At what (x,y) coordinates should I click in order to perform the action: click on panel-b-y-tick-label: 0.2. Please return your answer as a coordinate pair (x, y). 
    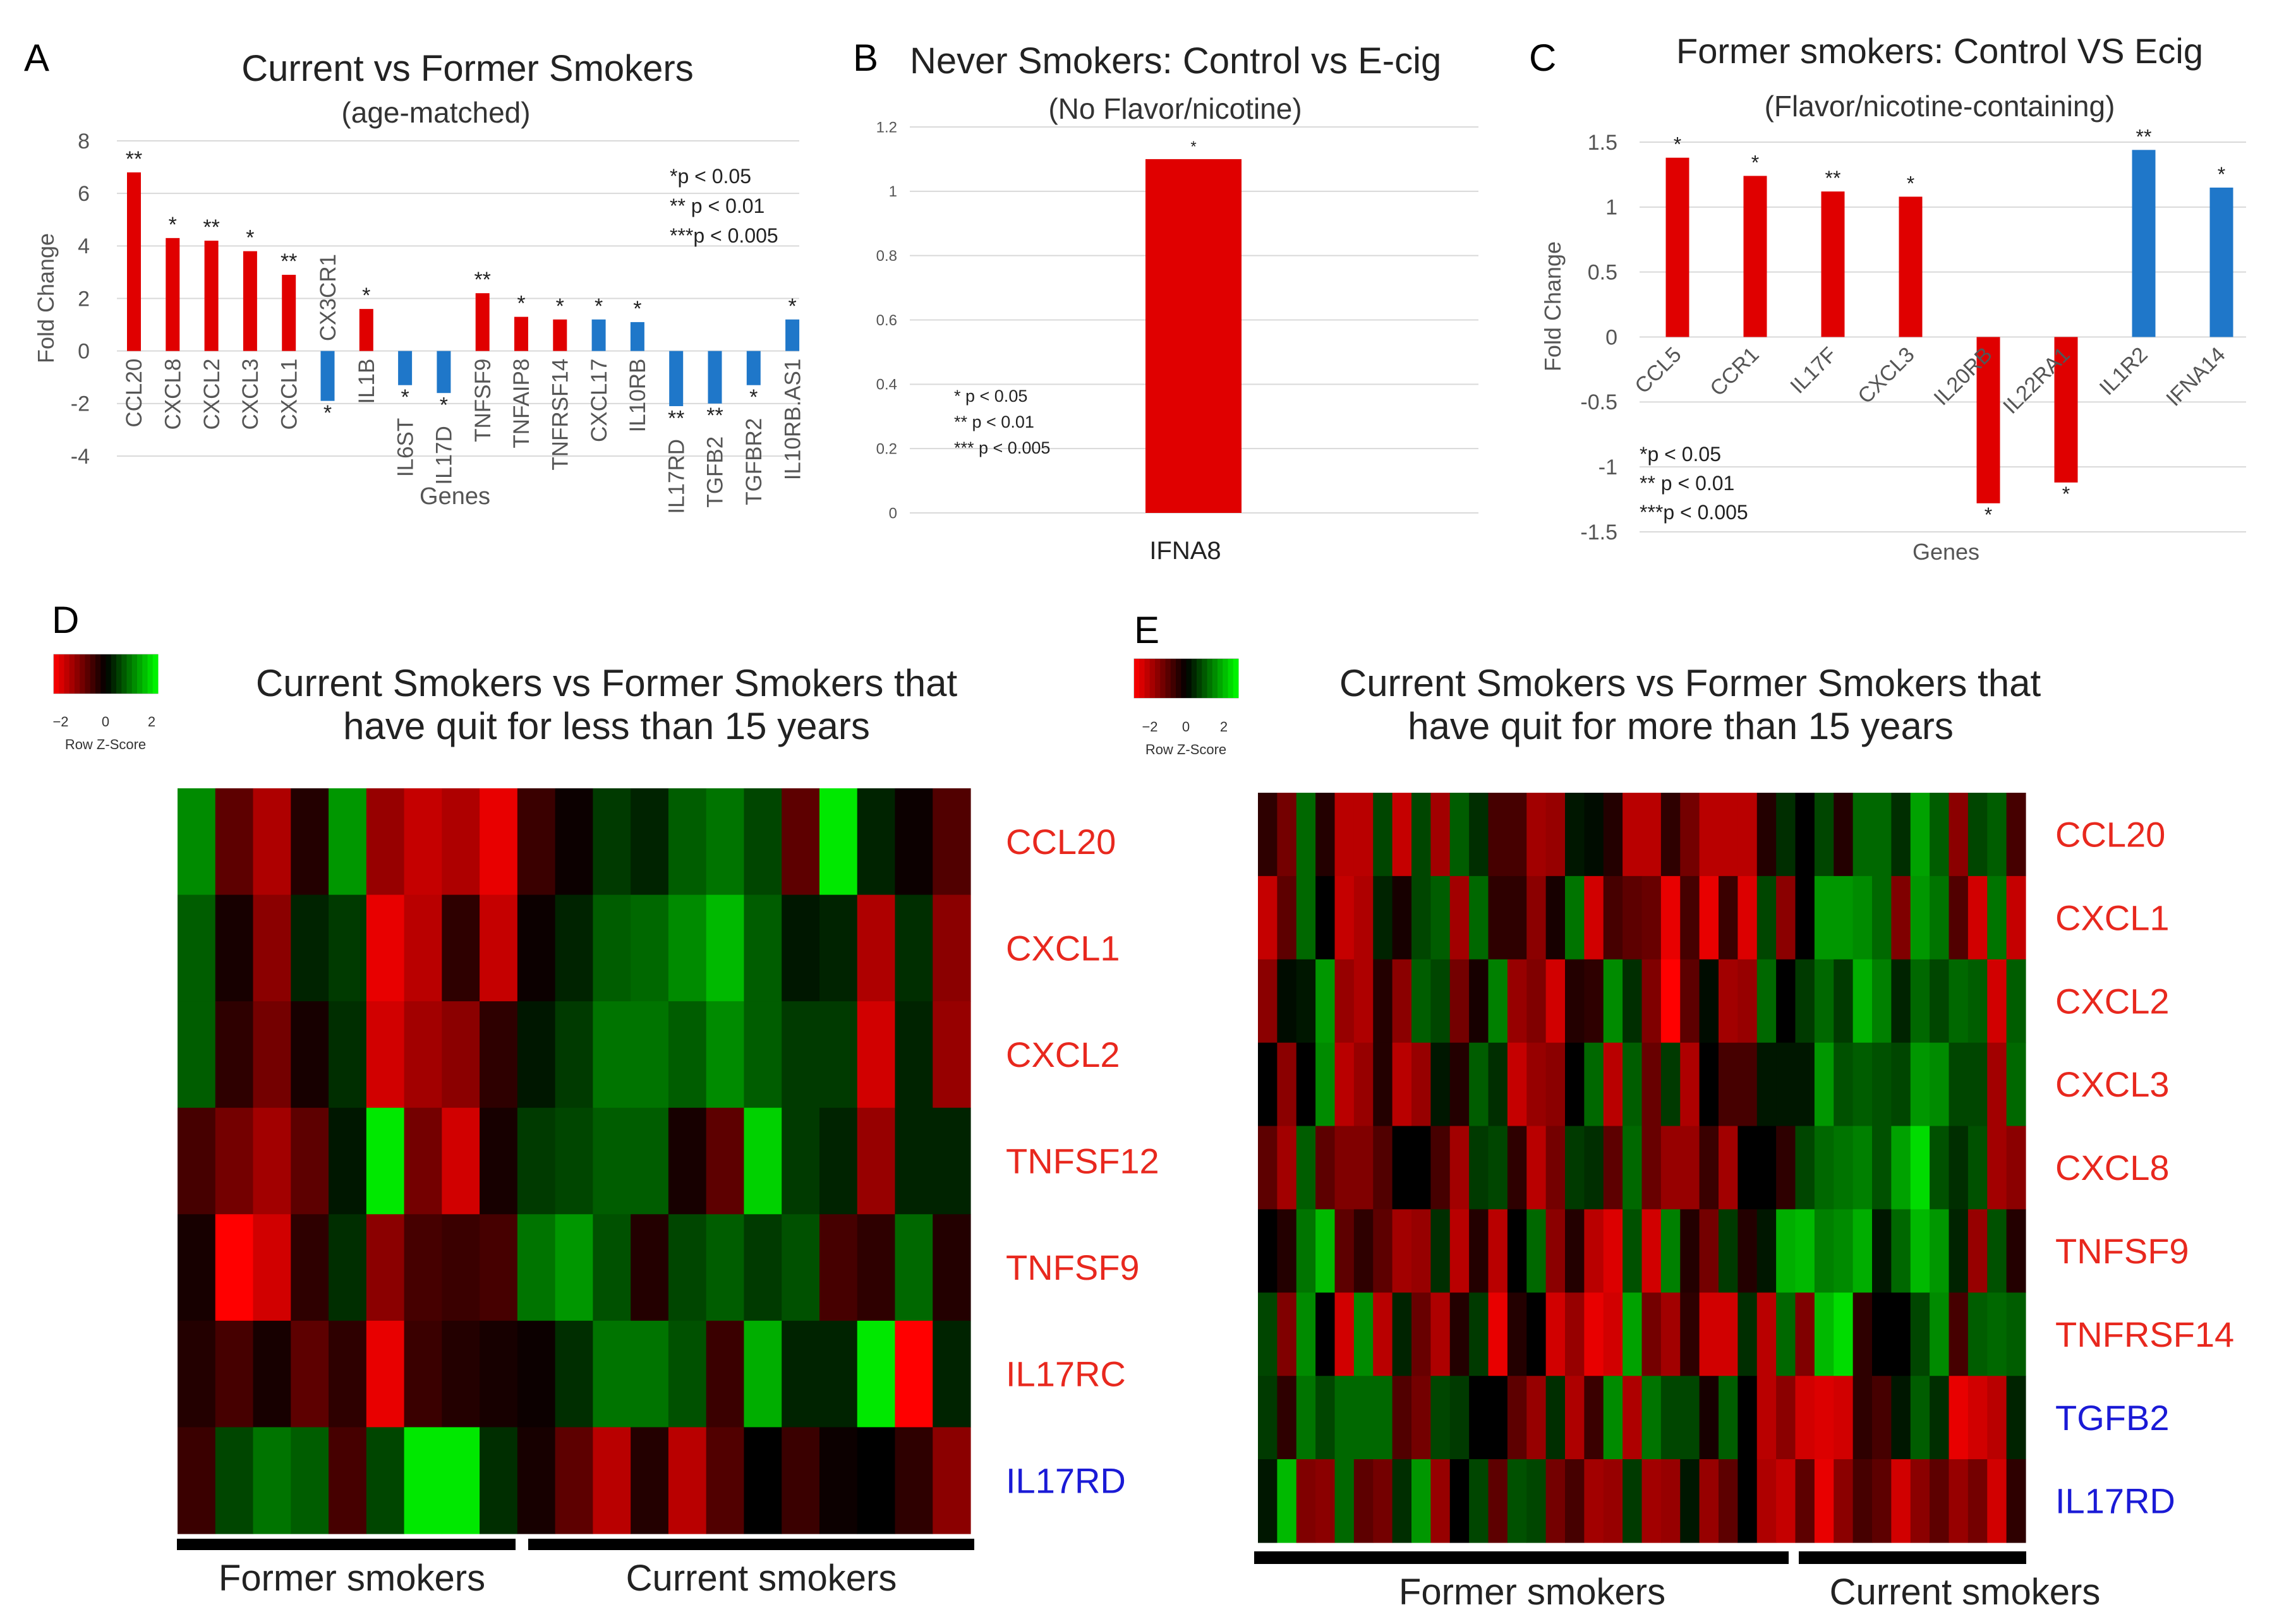
    Looking at the image, I should click on (886, 449).